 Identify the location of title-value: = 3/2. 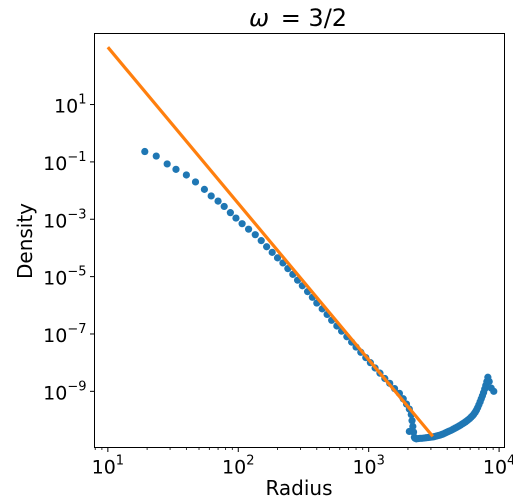
(314, 18).